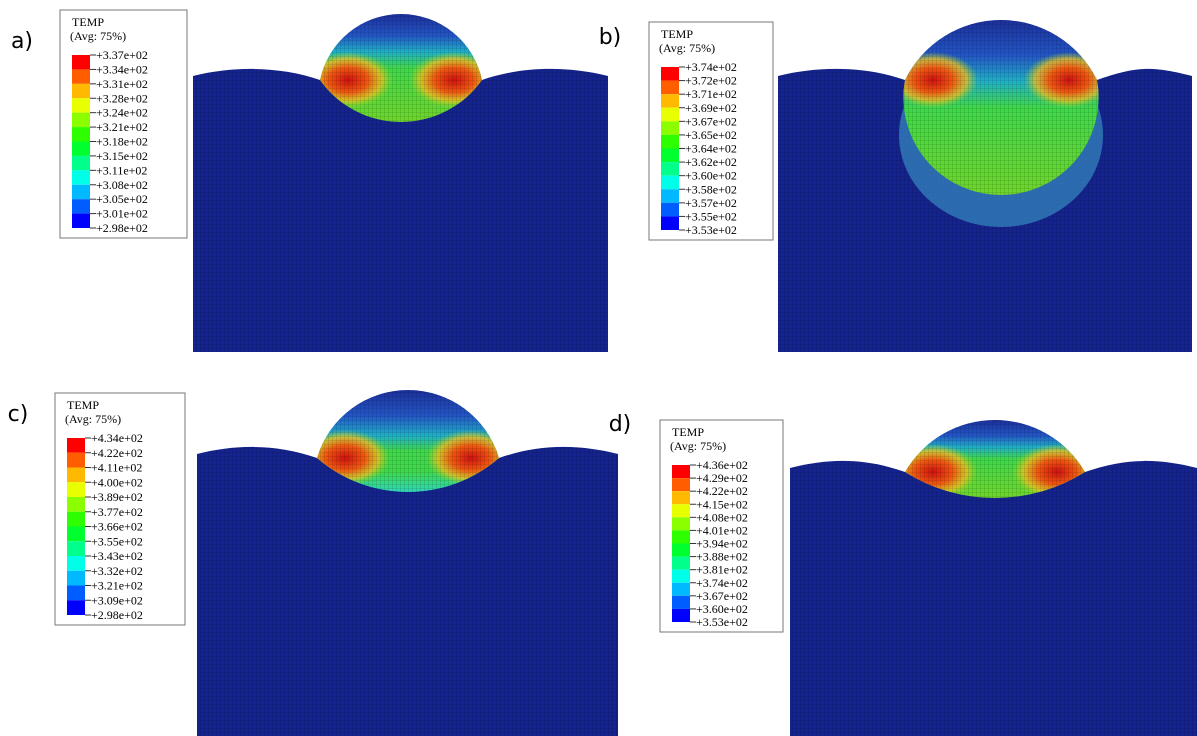 The image size is (1197, 736). Describe the element at coordinates (117, 527) in the screenshot. I see `legend-value: +3.66e+02` at that location.